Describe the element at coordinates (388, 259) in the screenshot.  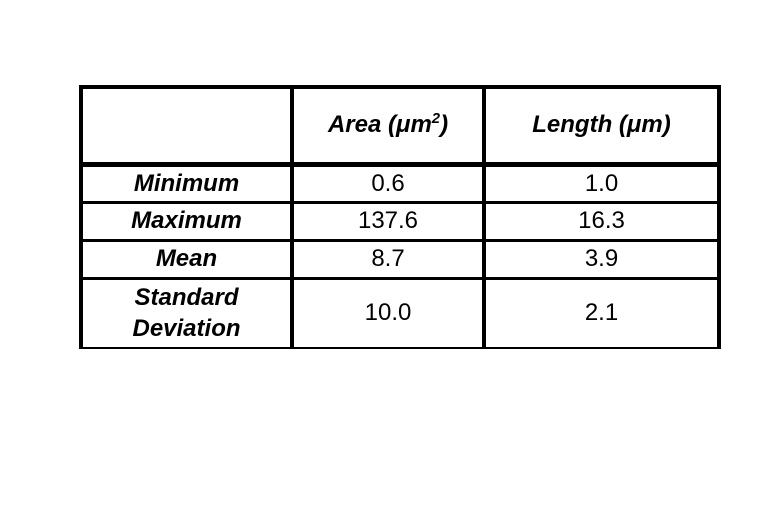
I see `mean-area-value: 8.7` at that location.